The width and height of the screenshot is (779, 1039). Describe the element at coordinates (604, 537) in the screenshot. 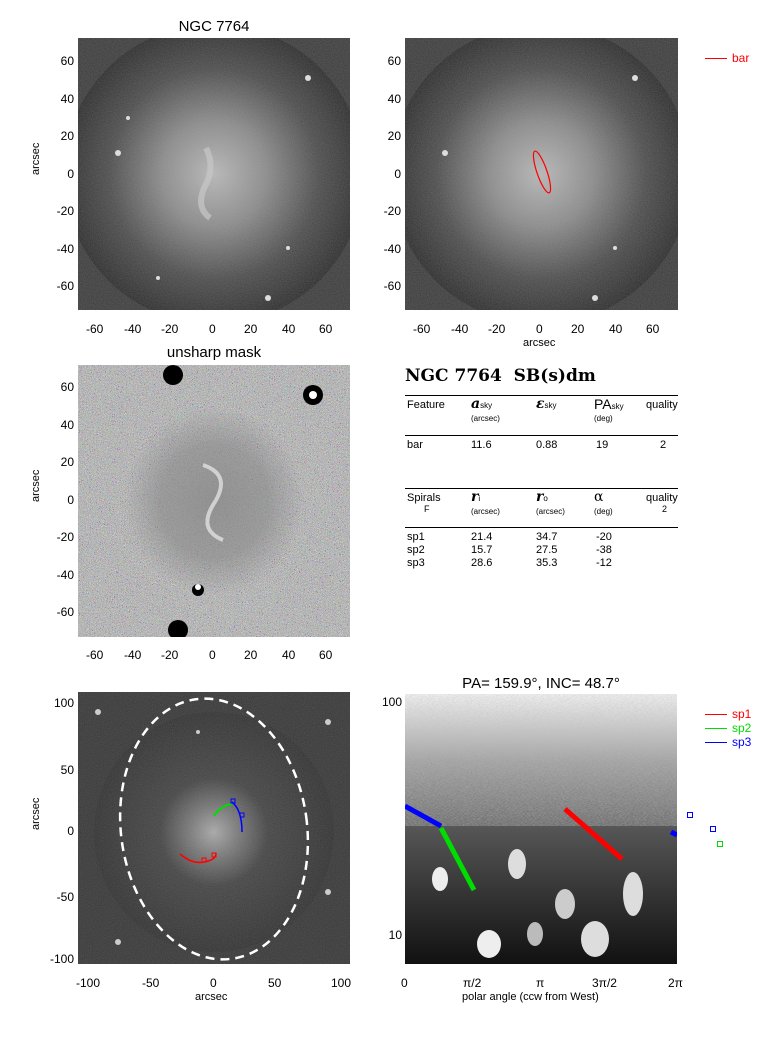

I see `cell-alpha: -20` at that location.